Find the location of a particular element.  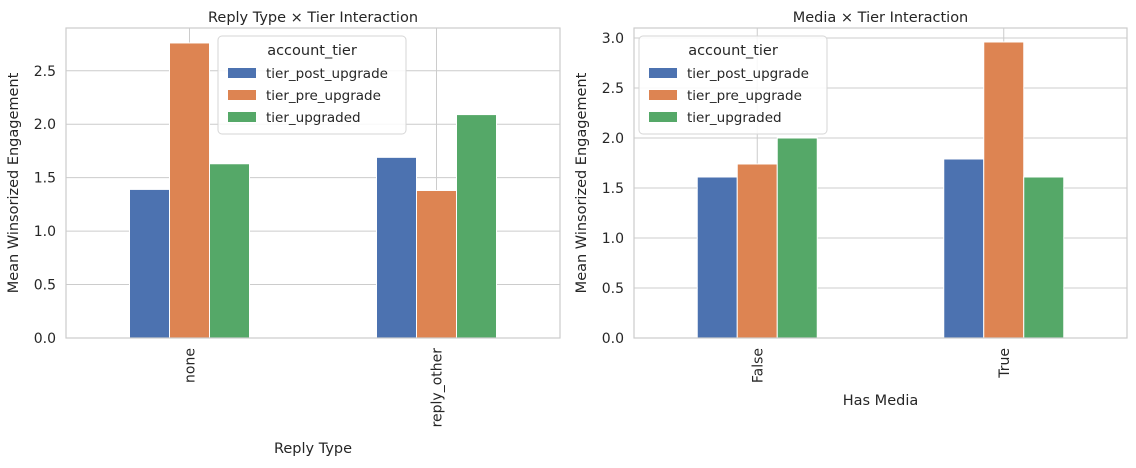

bar-tier_post_upgrade-True is located at coordinates (964, 248).